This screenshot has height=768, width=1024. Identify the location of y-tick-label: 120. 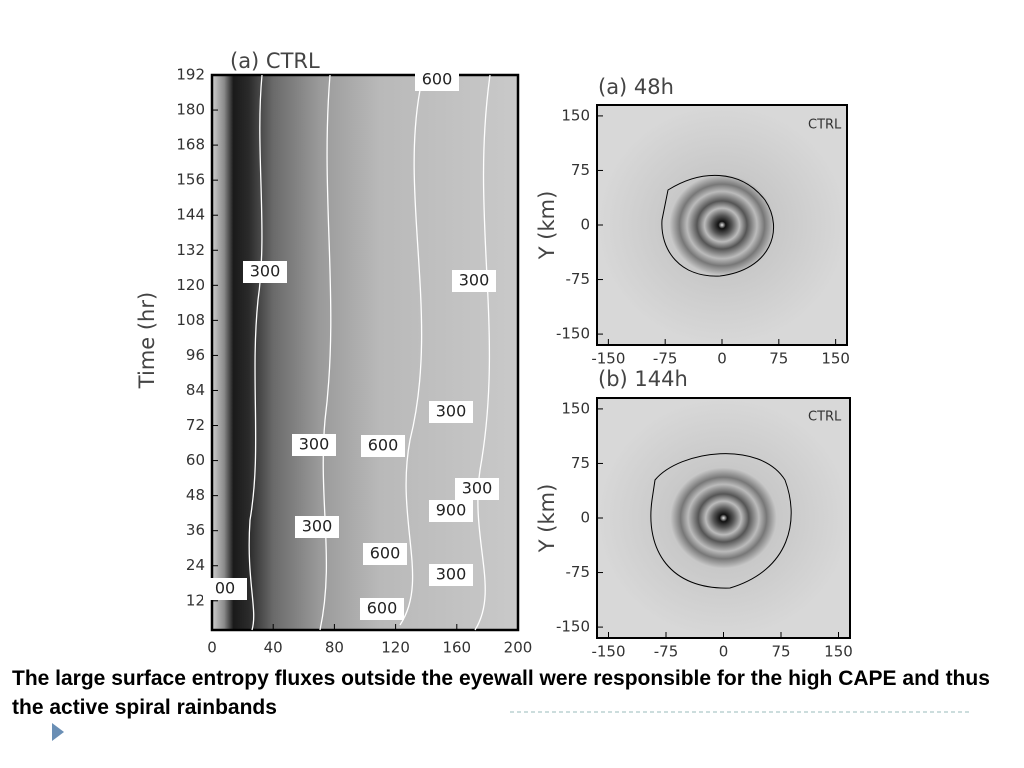
(190, 285).